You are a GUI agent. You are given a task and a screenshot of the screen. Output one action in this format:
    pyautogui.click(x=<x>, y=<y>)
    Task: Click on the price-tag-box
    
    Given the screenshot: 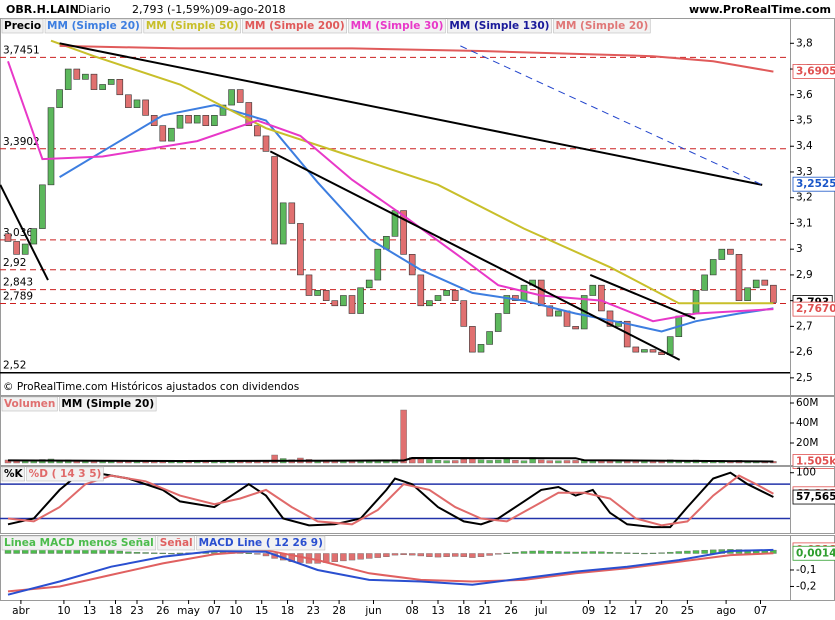 What is the action you would take?
    pyautogui.click(x=813, y=497)
    